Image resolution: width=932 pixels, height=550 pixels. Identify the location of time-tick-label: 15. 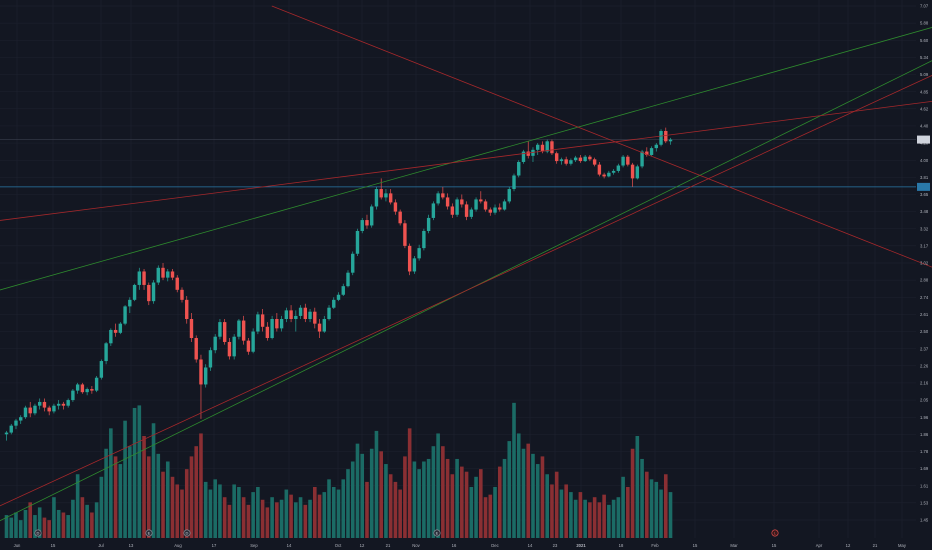
(695, 545).